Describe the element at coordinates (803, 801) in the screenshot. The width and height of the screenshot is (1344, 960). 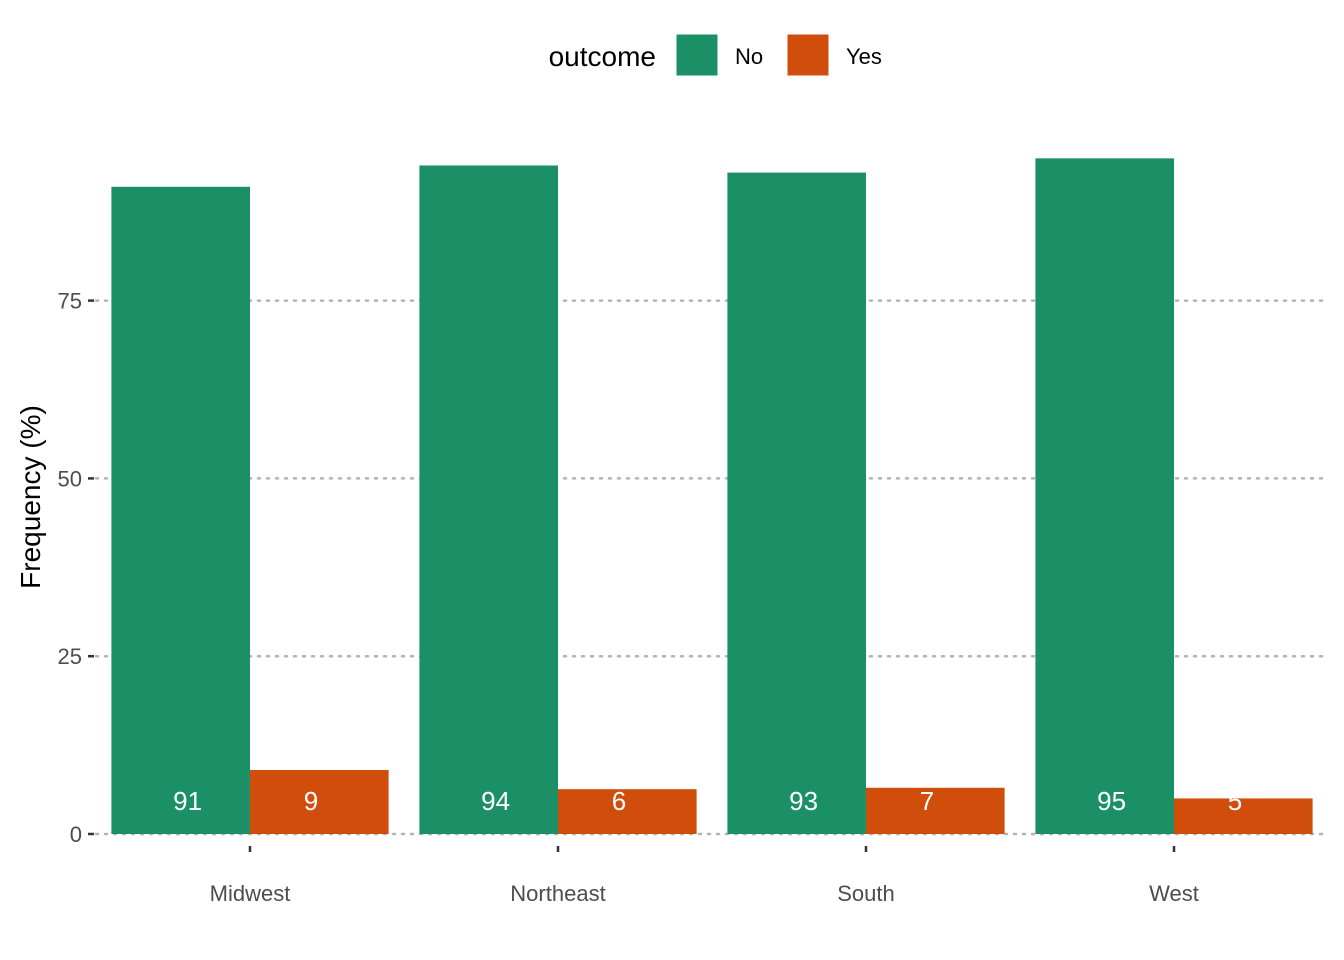
I see `data-label: 93` at that location.